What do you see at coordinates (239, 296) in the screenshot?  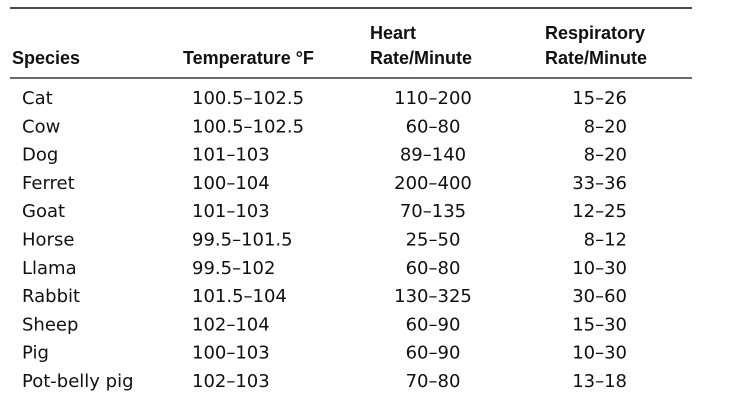 I see `table-cell: 101.5–104` at bounding box center [239, 296].